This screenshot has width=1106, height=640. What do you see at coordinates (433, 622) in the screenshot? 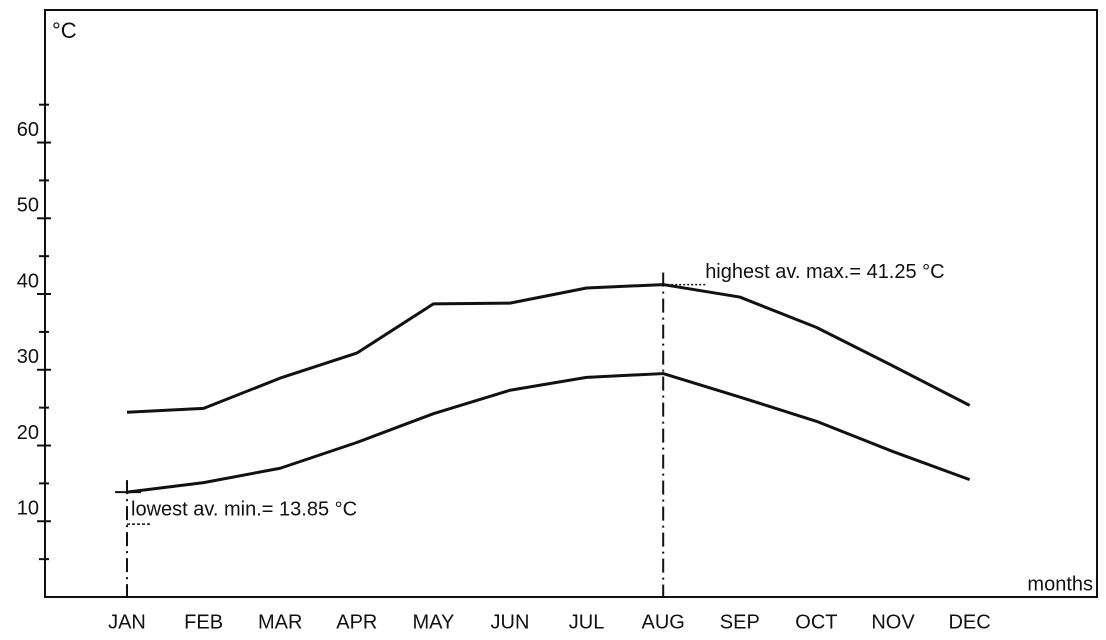
I see `x-tick-label: MAY` at bounding box center [433, 622].